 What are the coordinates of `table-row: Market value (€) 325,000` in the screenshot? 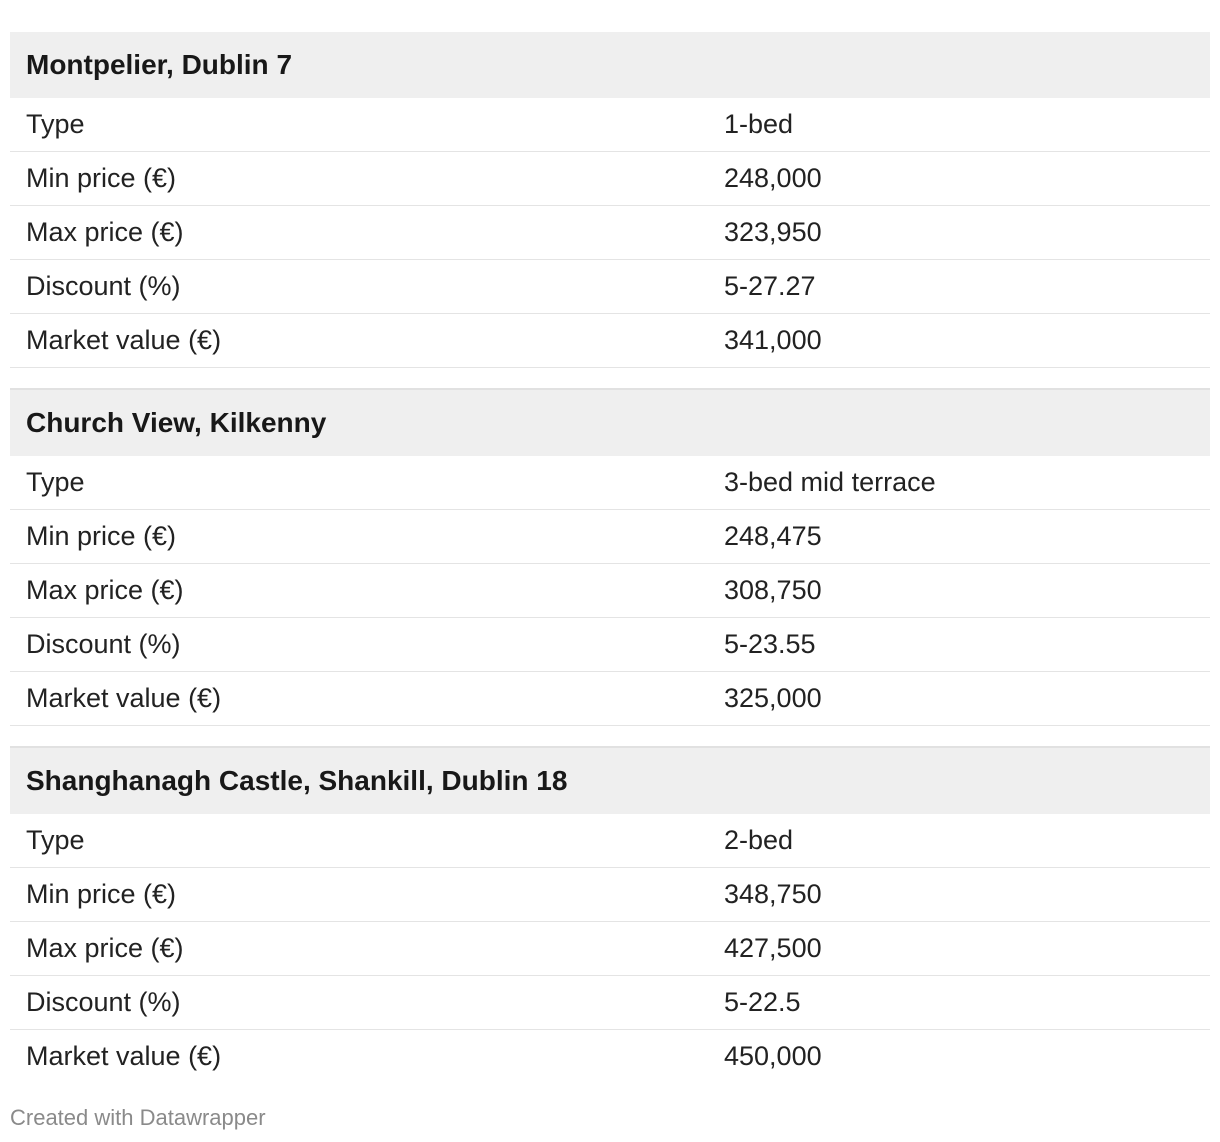 It's located at (610, 699).